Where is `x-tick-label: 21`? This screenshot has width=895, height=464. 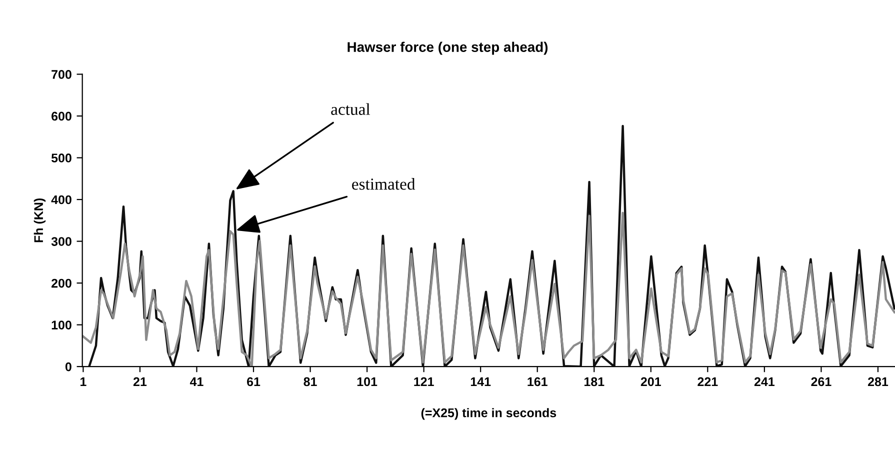
x-tick-label: 21 is located at coordinates (140, 381).